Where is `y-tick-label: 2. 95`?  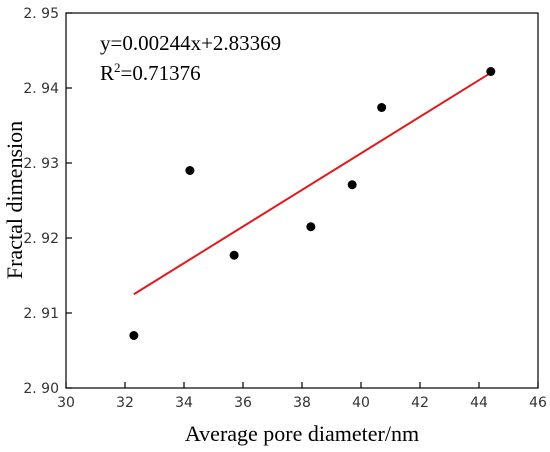
y-tick-label: 2. 95 is located at coordinates (41, 14).